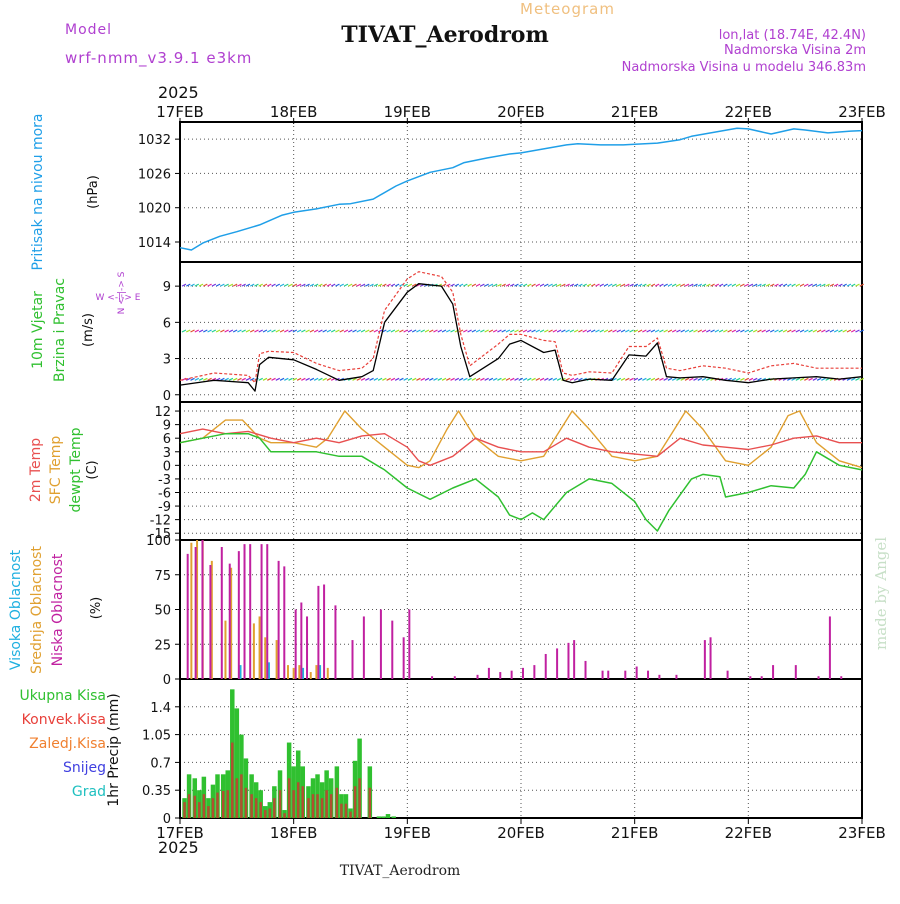 The height and width of the screenshot is (904, 900). What do you see at coordinates (158, 58) in the screenshot?
I see `model-name: wrf-nmm_v3.9.1 e3km` at bounding box center [158, 58].